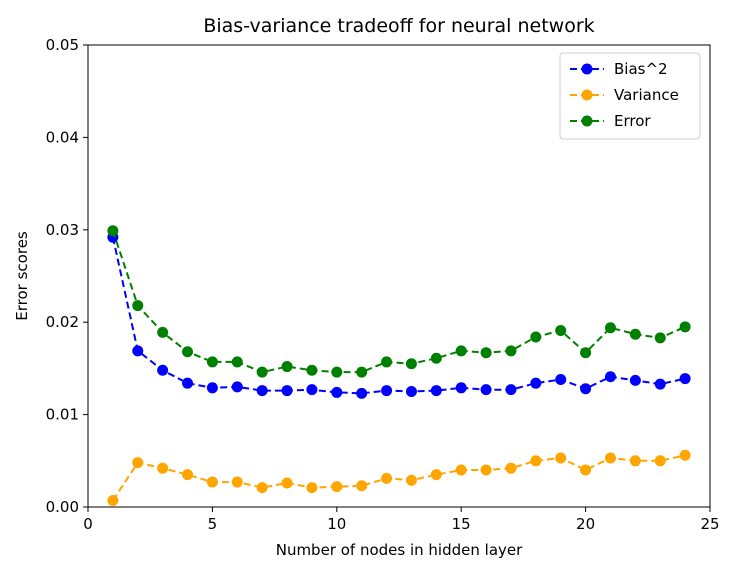 Image resolution: width=756 pixels, height=572 pixels. What do you see at coordinates (632, 121) in the screenshot?
I see `legend-label: Error` at bounding box center [632, 121].